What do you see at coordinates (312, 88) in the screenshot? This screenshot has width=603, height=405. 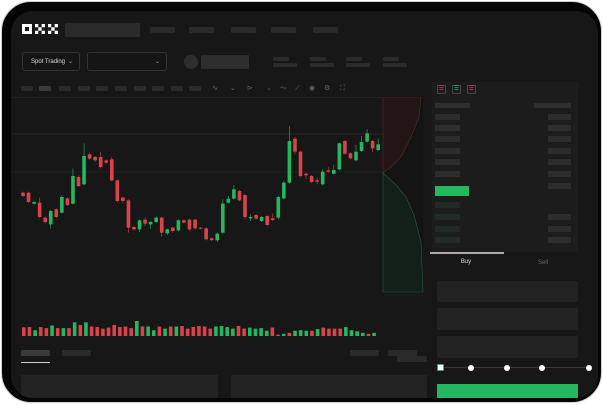 I see `camera-icon: ◉` at bounding box center [312, 88].